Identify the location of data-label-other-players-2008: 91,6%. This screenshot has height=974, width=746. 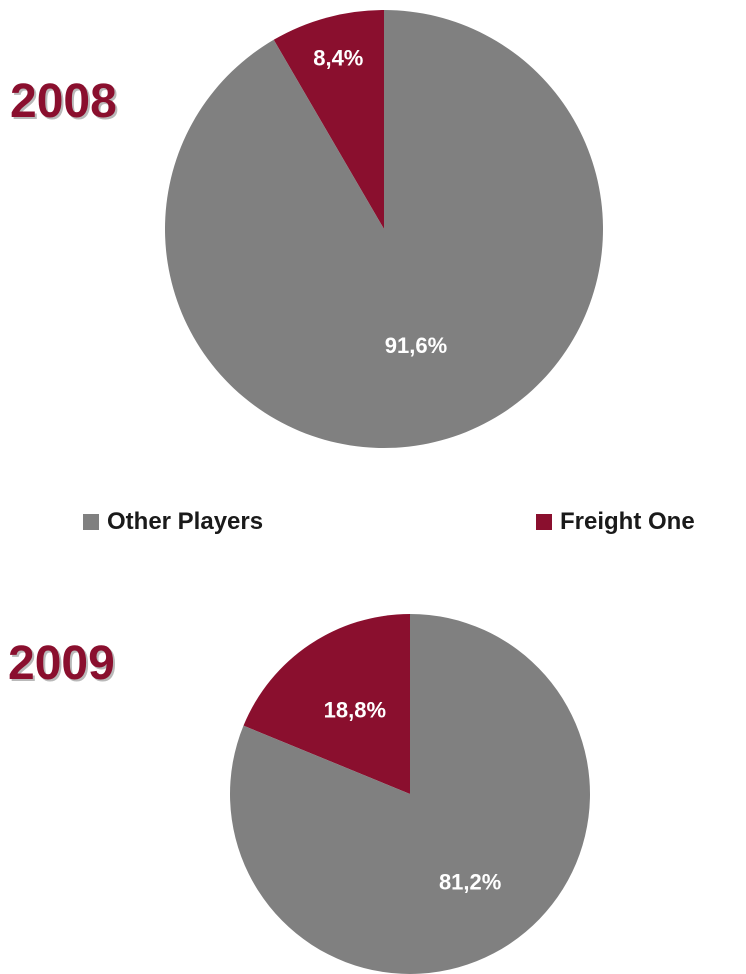
(416, 345).